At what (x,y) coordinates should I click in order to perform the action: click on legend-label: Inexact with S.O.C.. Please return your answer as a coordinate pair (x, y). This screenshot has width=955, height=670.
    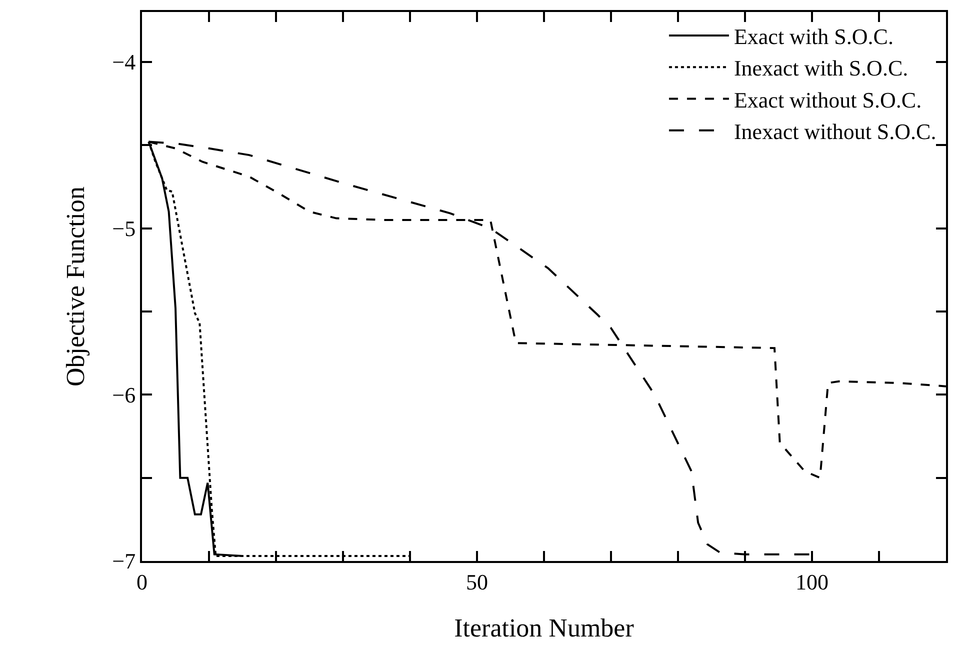
    Looking at the image, I should click on (821, 68).